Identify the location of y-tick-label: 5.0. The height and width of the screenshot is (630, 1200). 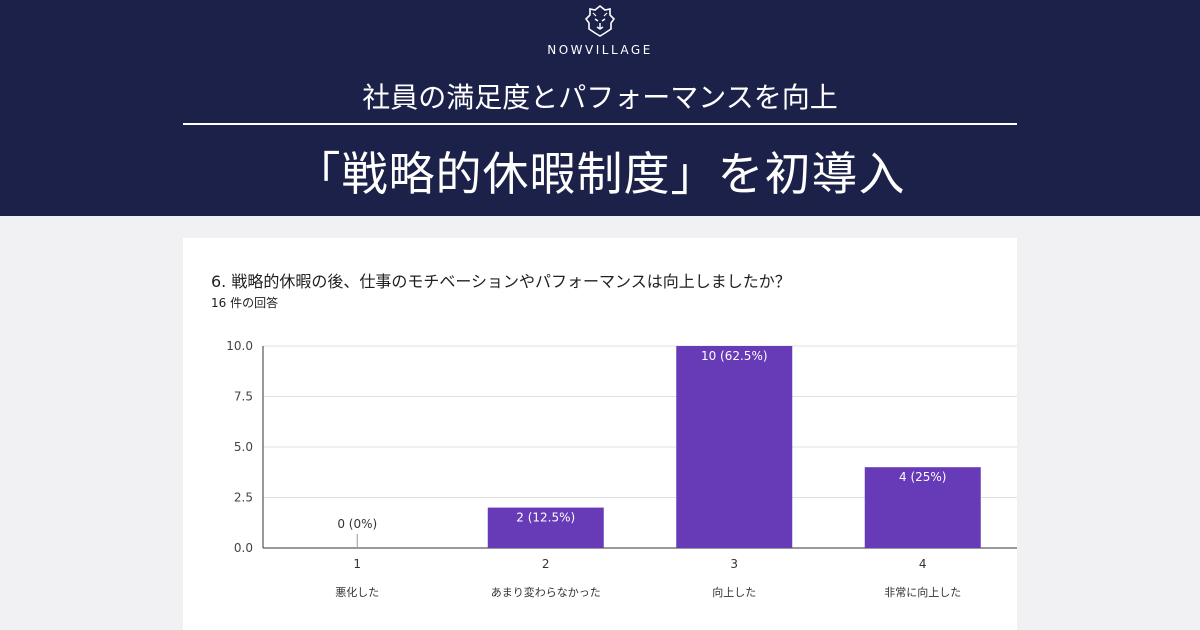
(243, 447).